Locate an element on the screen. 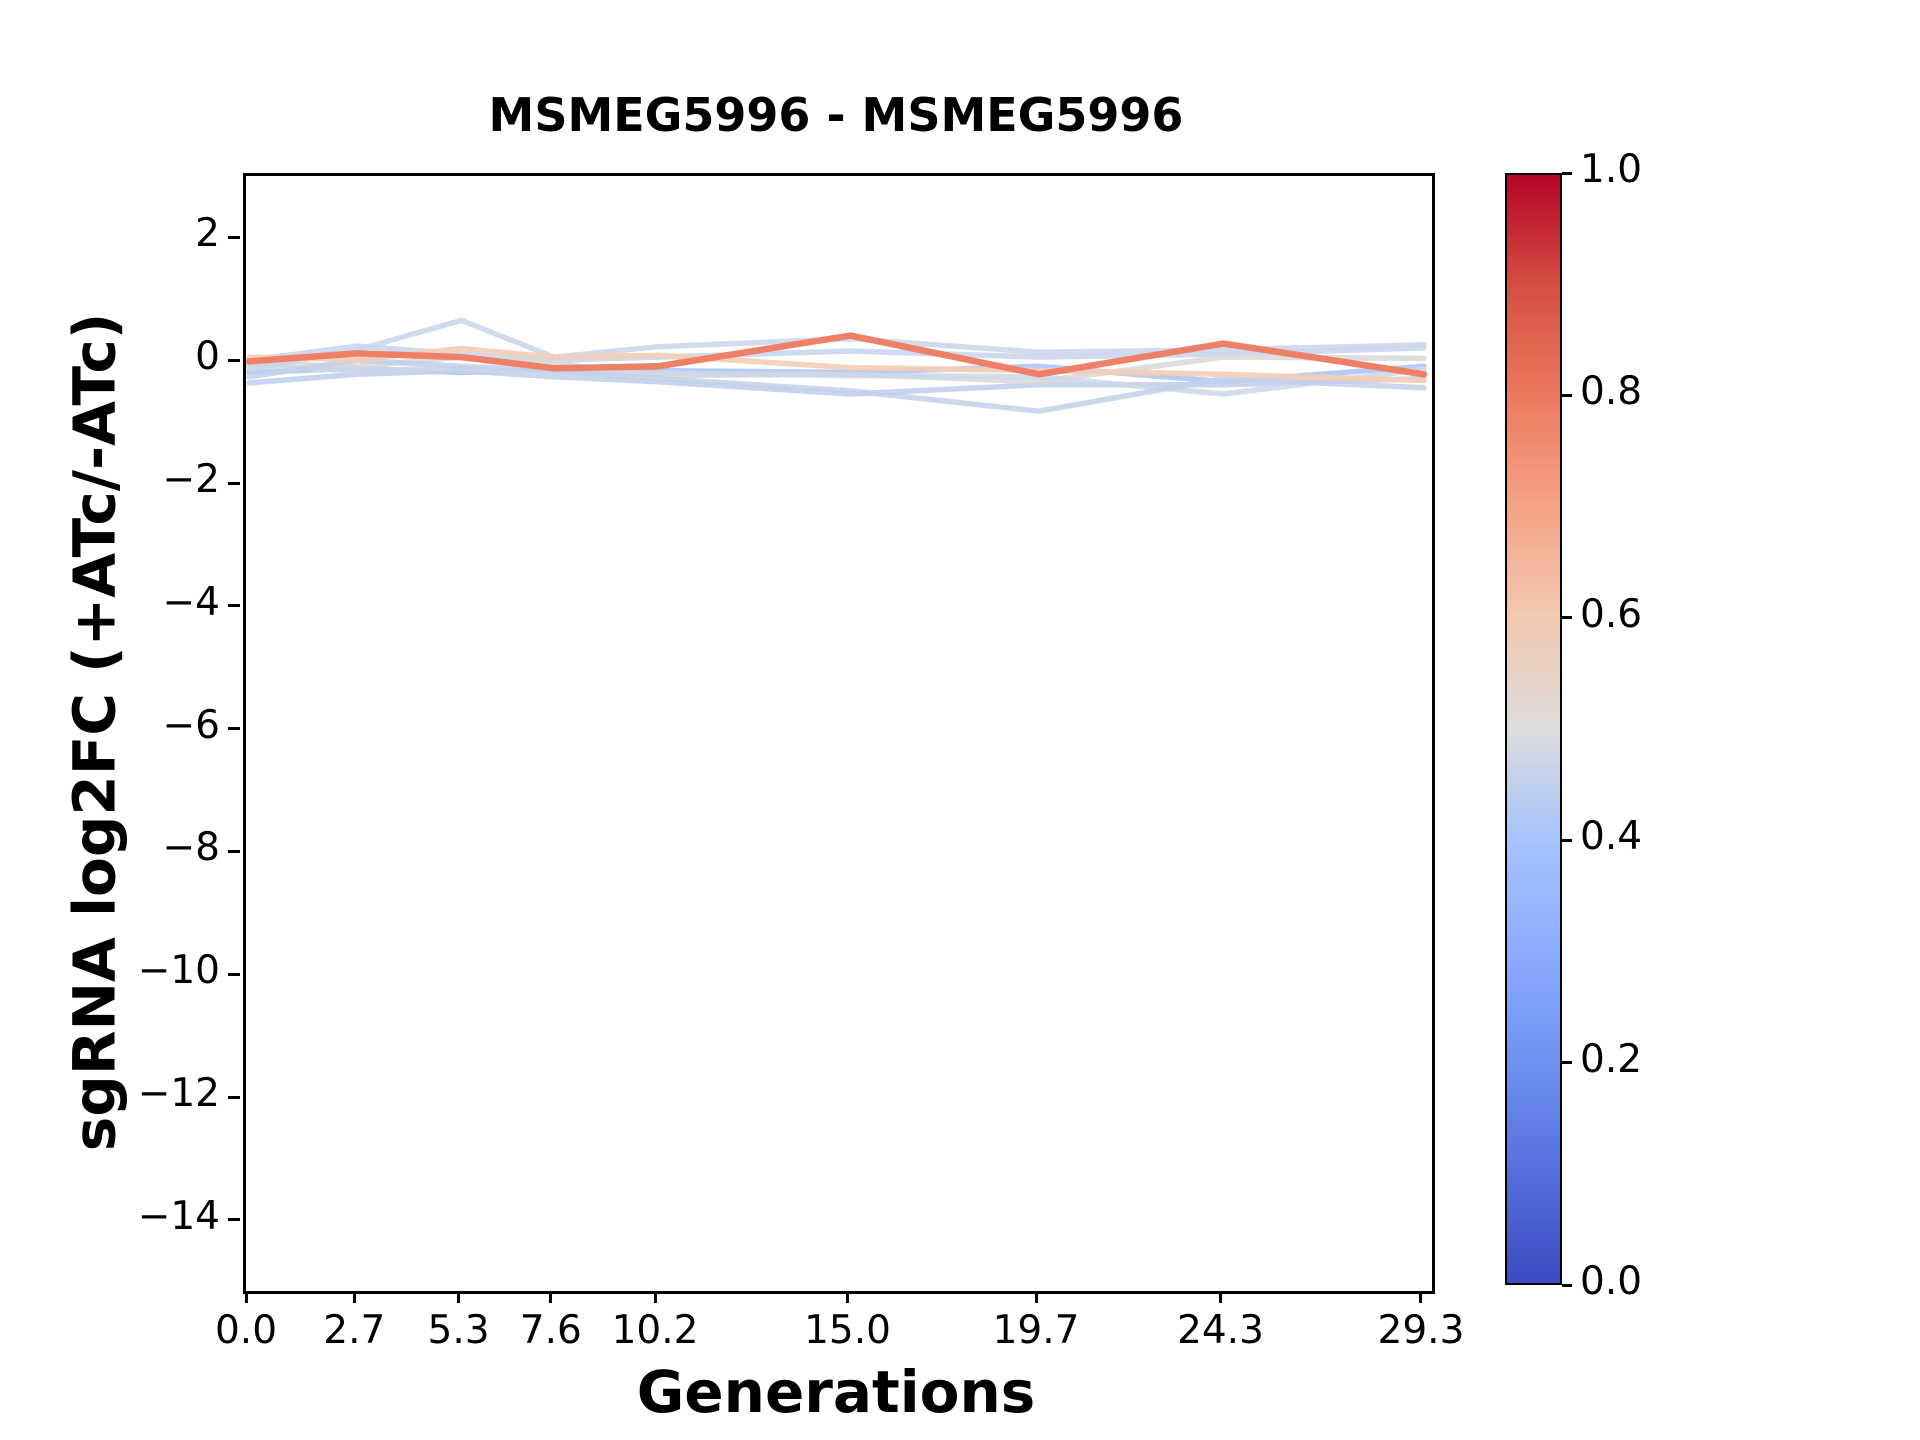 Image resolution: width=1920 pixels, height=1440 pixels. x-tick-label: 29.3 is located at coordinates (1421, 1330).